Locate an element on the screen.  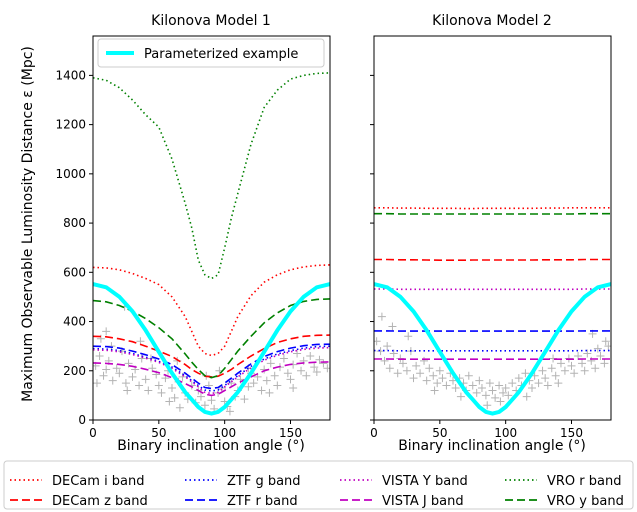
x-axis-label-model-1: Binary inclination angle (°) is located at coordinates (211, 446).